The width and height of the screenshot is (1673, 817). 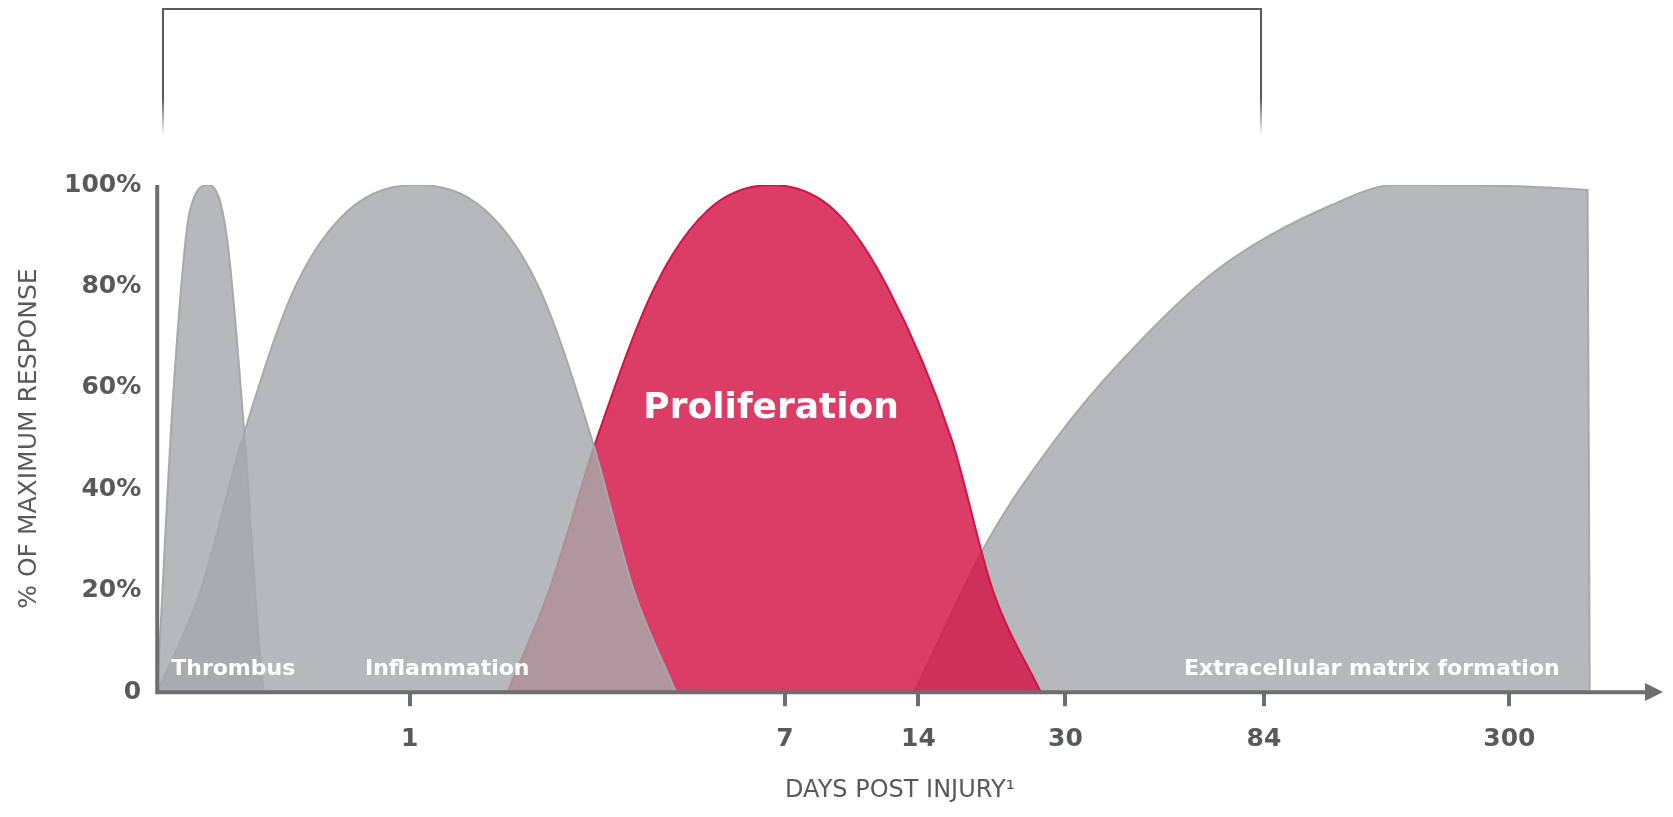 What do you see at coordinates (132, 690) in the screenshot?
I see `y-tick-label: 0` at bounding box center [132, 690].